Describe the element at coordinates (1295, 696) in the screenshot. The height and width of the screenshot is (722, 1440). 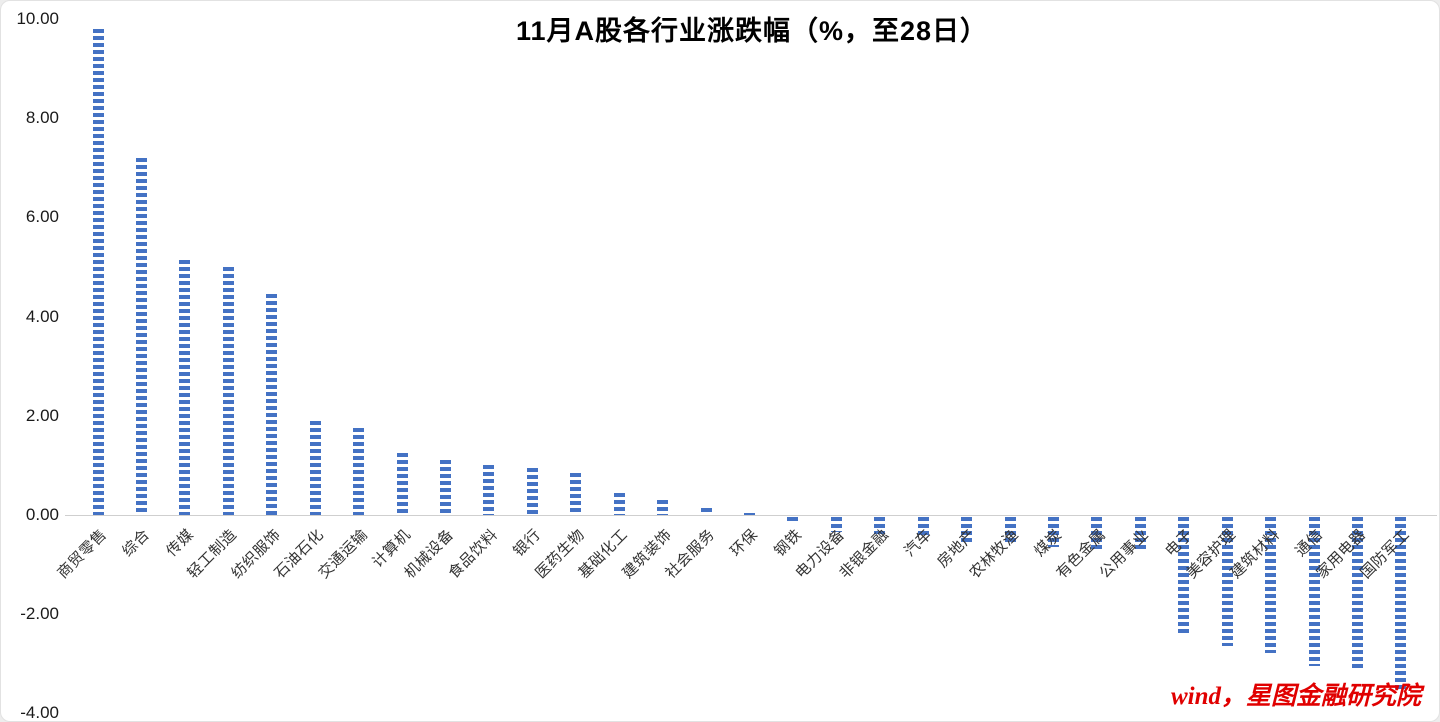
I see `source-note: wind，星图金融研究院` at that location.